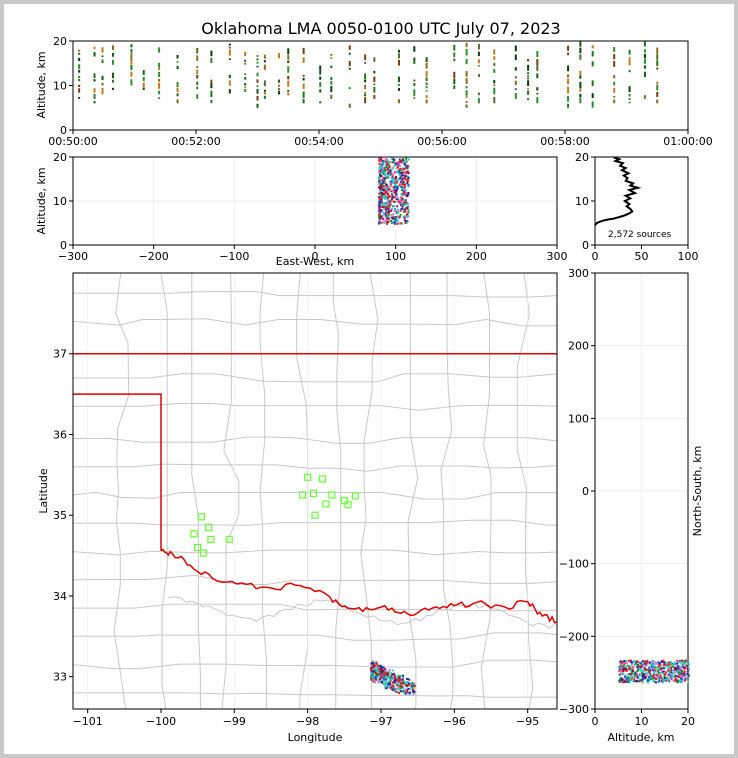 This screenshot has width=738, height=758. I want to click on station-marker, so click(198, 547).